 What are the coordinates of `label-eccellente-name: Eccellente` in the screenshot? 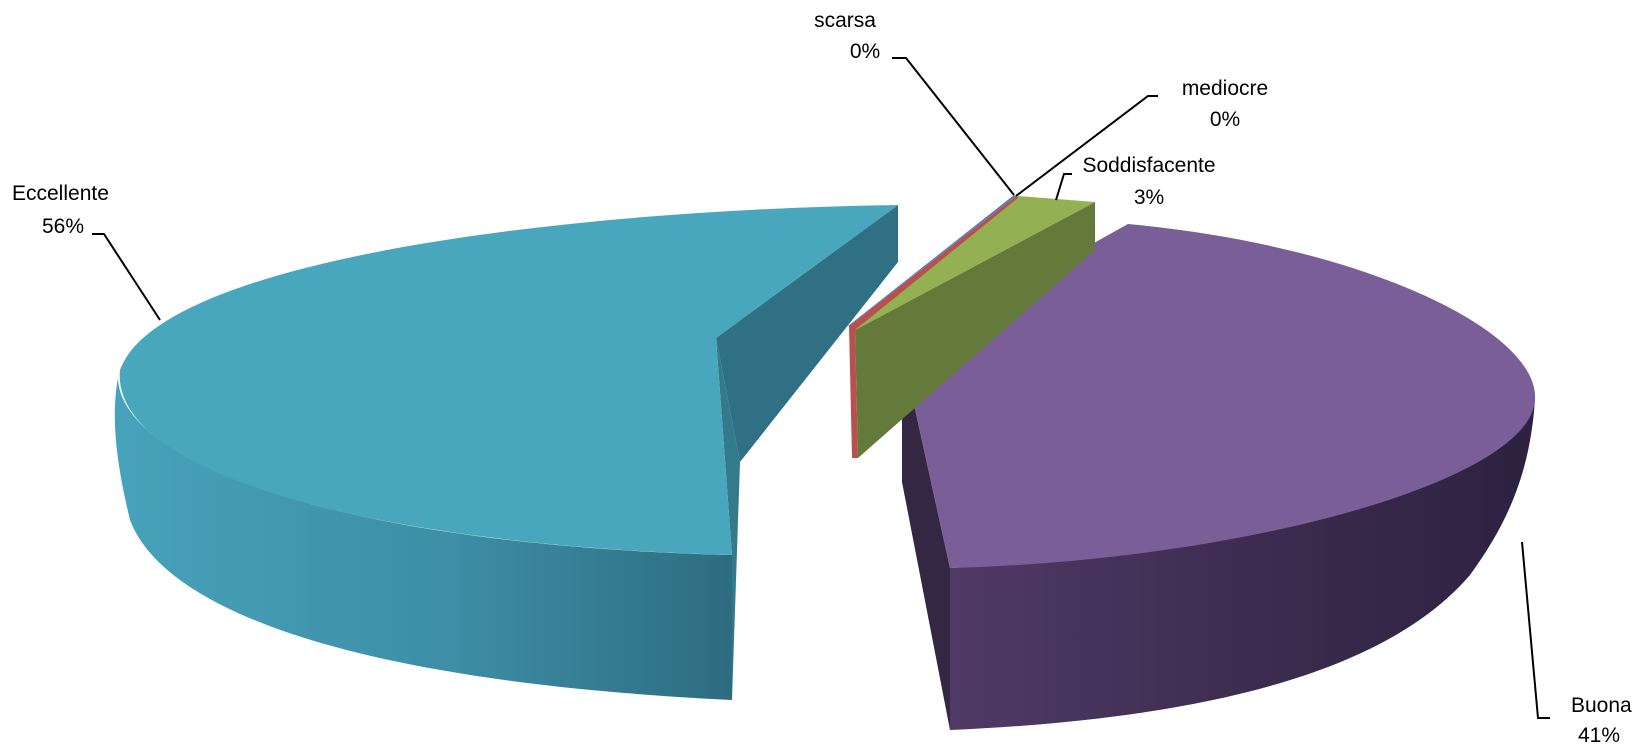 It's located at (60, 193).